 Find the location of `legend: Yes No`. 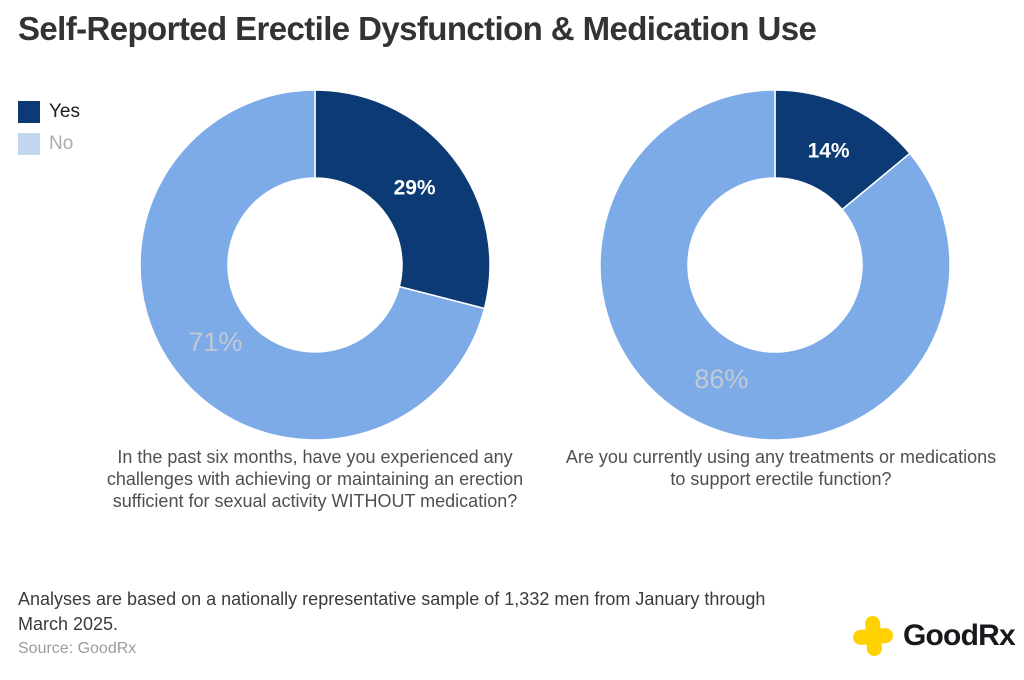

legend: Yes No is located at coordinates (49, 133).